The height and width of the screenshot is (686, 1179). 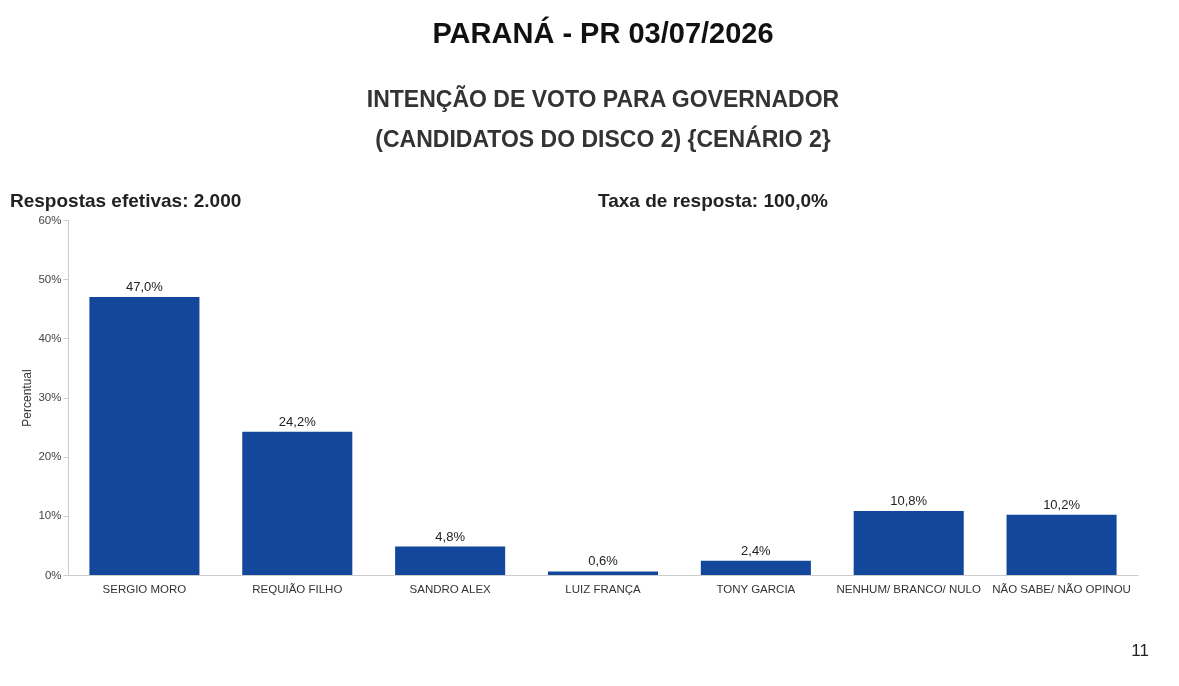 I want to click on y-tick-label: 60%, so click(x=50, y=219).